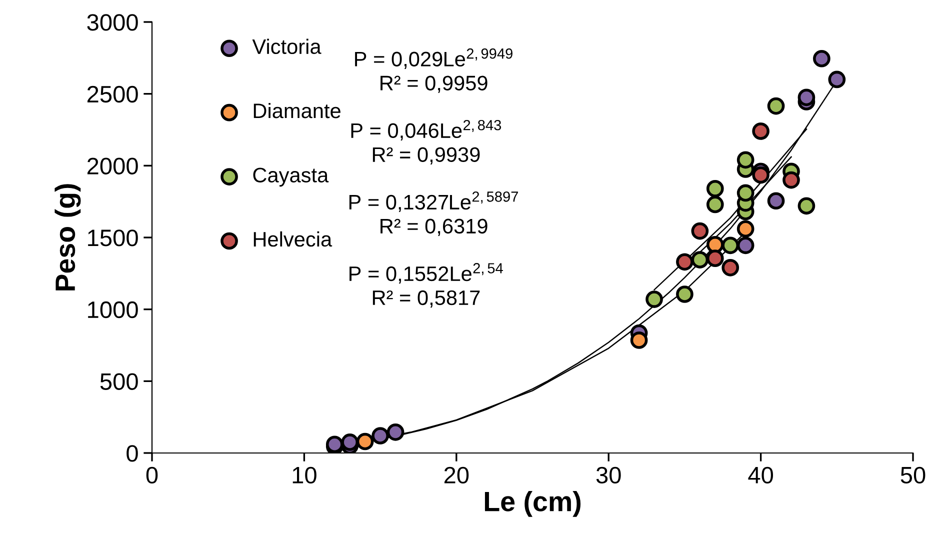 The image size is (934, 546). I want to click on x-tick-label: 10, so click(304, 475).